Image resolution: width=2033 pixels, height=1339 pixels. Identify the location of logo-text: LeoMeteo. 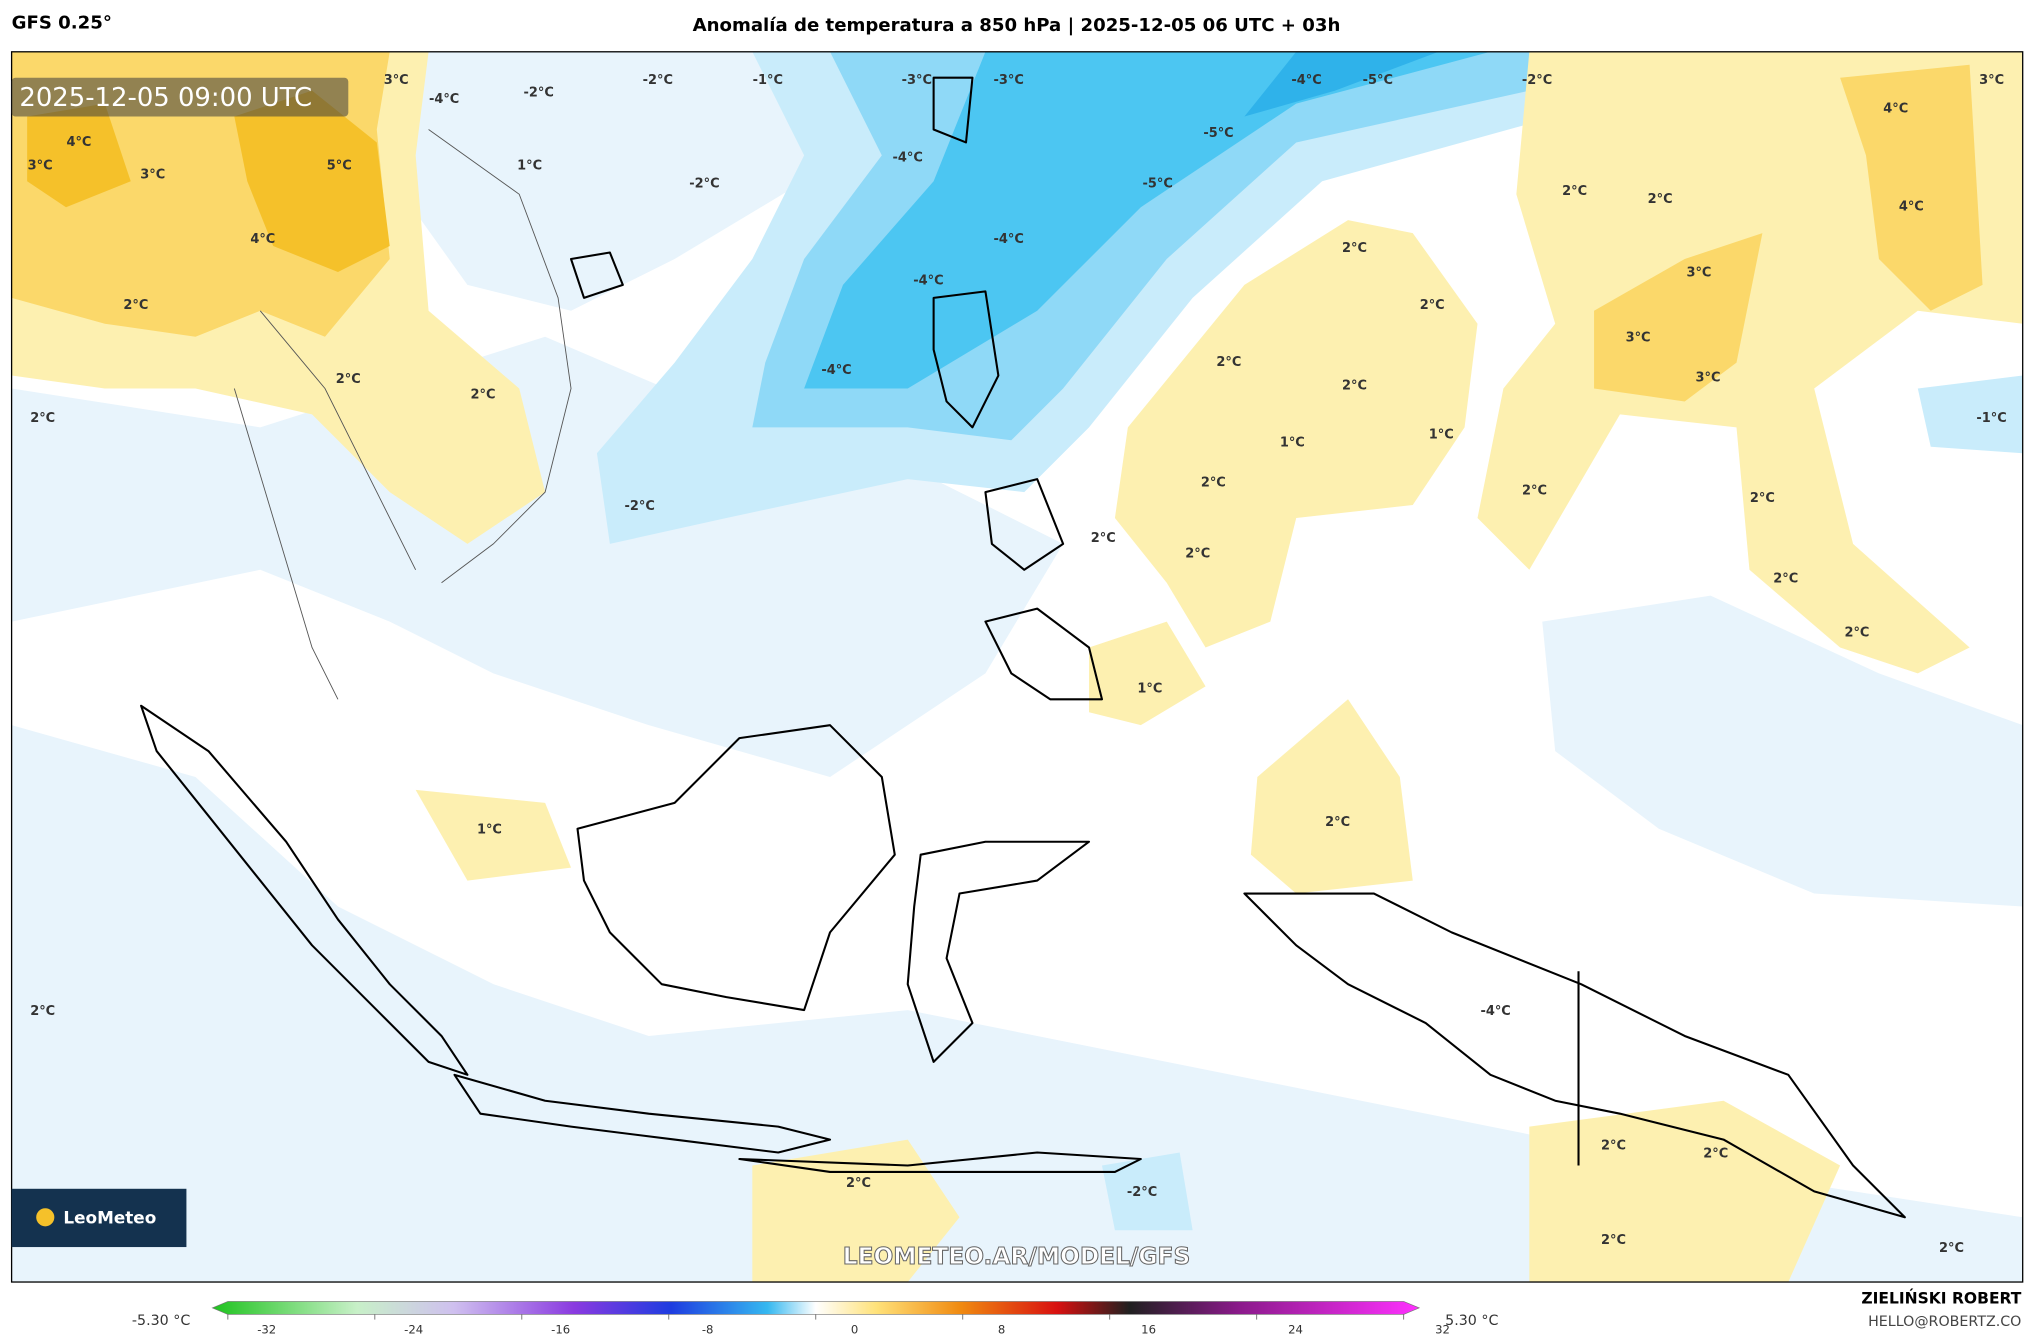
(109, 1218).